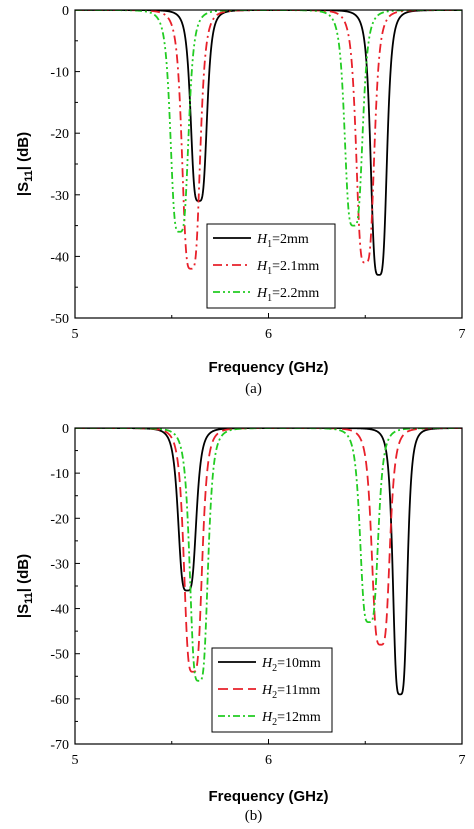  Describe the element at coordinates (287, 295) in the screenshot. I see `legend-label-3: H1=2.2mm` at that location.